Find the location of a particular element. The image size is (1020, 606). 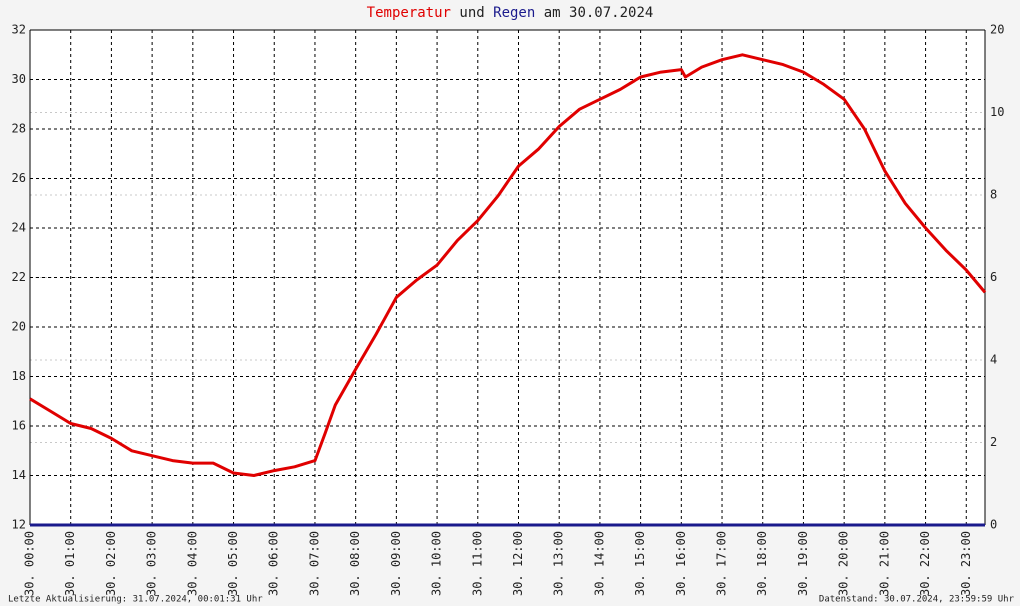

x-tick-label: 30. 09:00 is located at coordinates (396, 563).